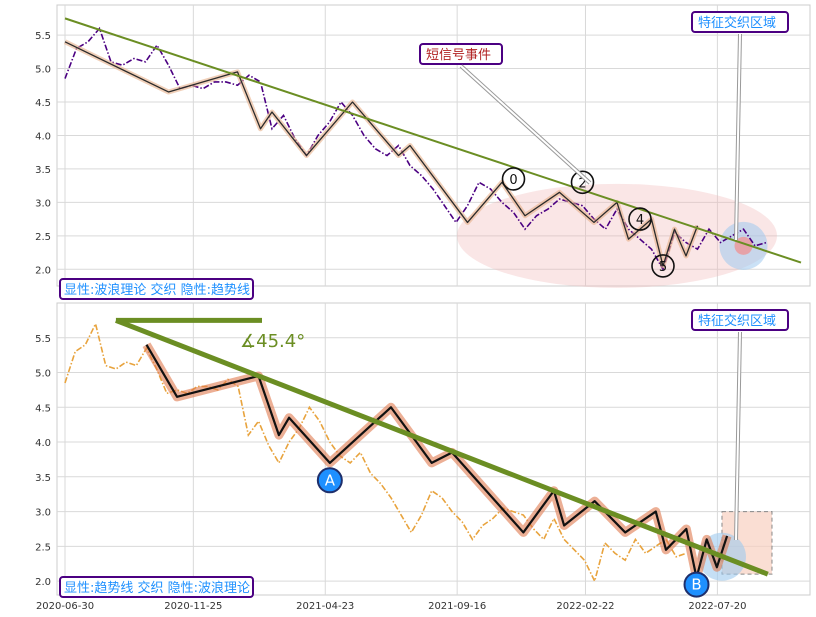  I want to click on bottom-footer-box, so click(156, 587).